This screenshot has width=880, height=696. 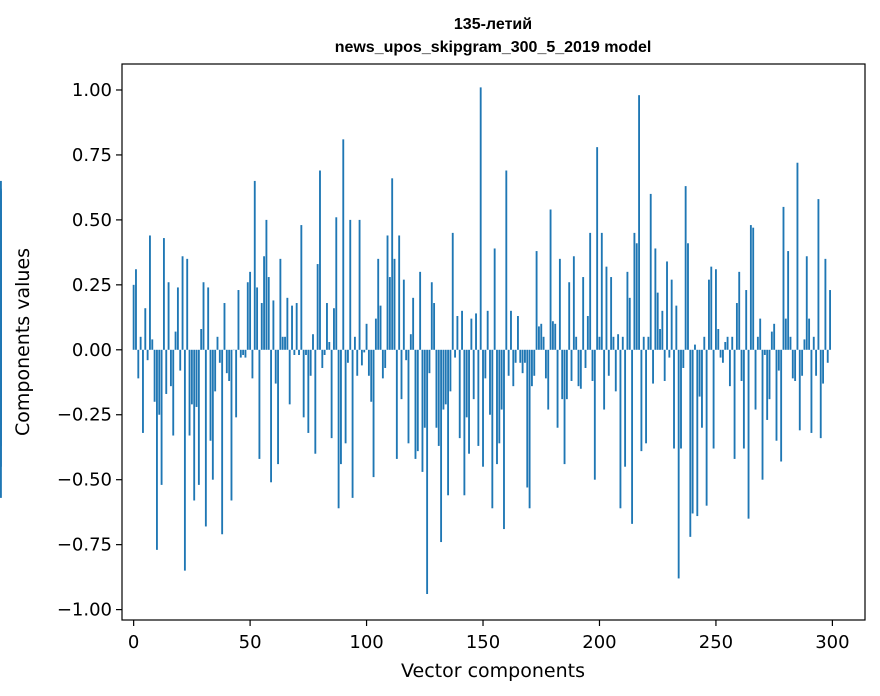 I want to click on x-tick-label: 150, so click(x=483, y=642).